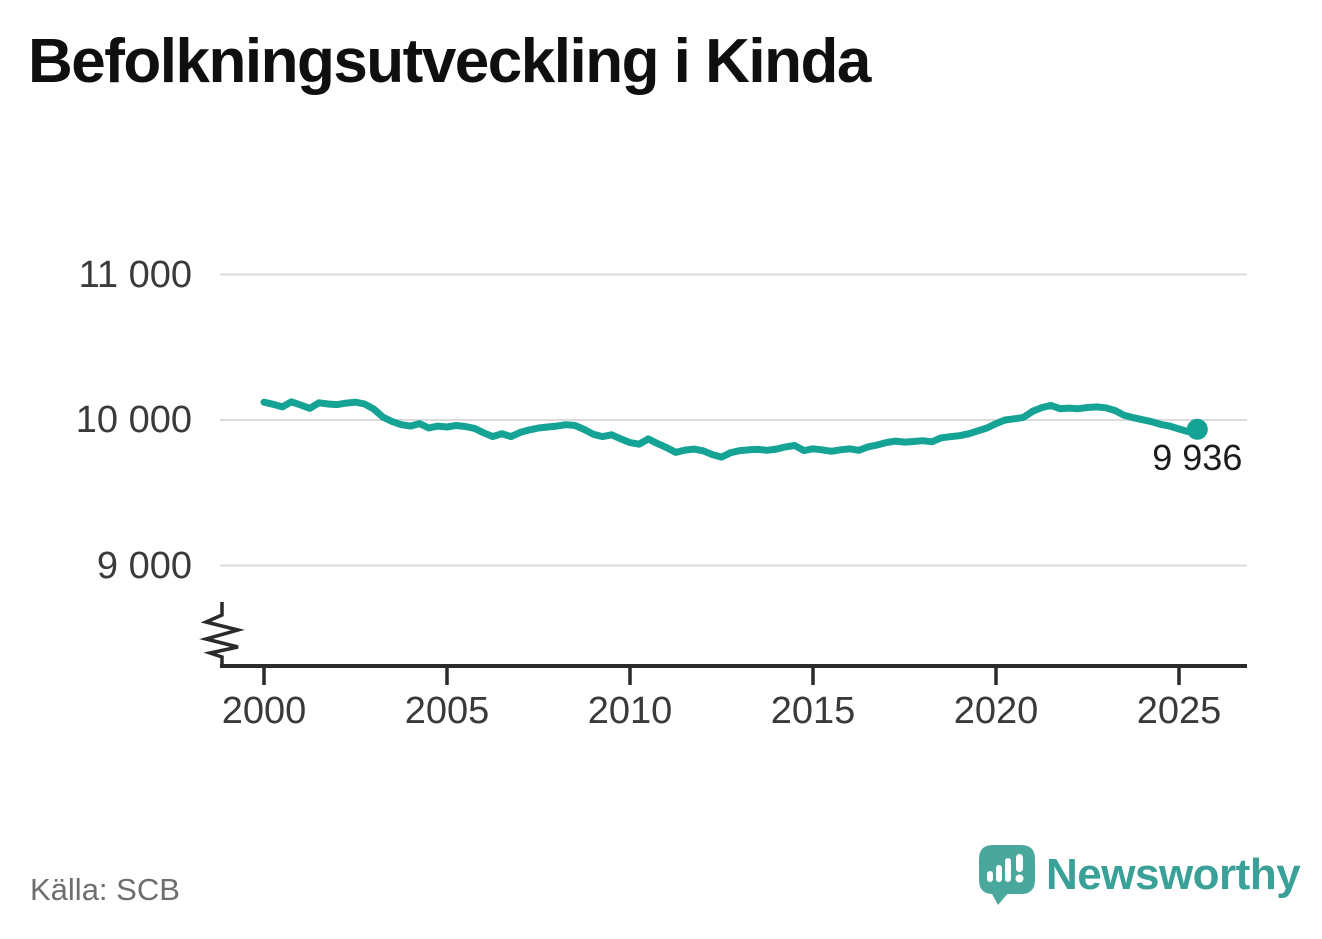  Describe the element at coordinates (1173, 874) in the screenshot. I see `newsworthy-wordmark: Newsworthy` at that location.